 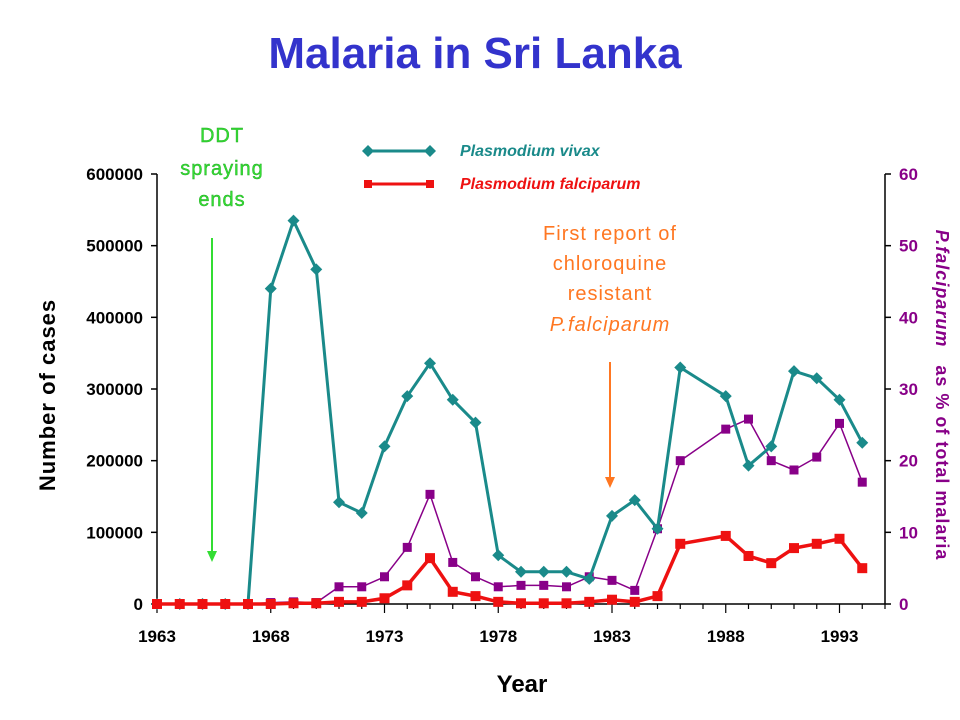 I want to click on legend: Plasmodium vivax Plasmodium falciparum, so click(x=501, y=168).